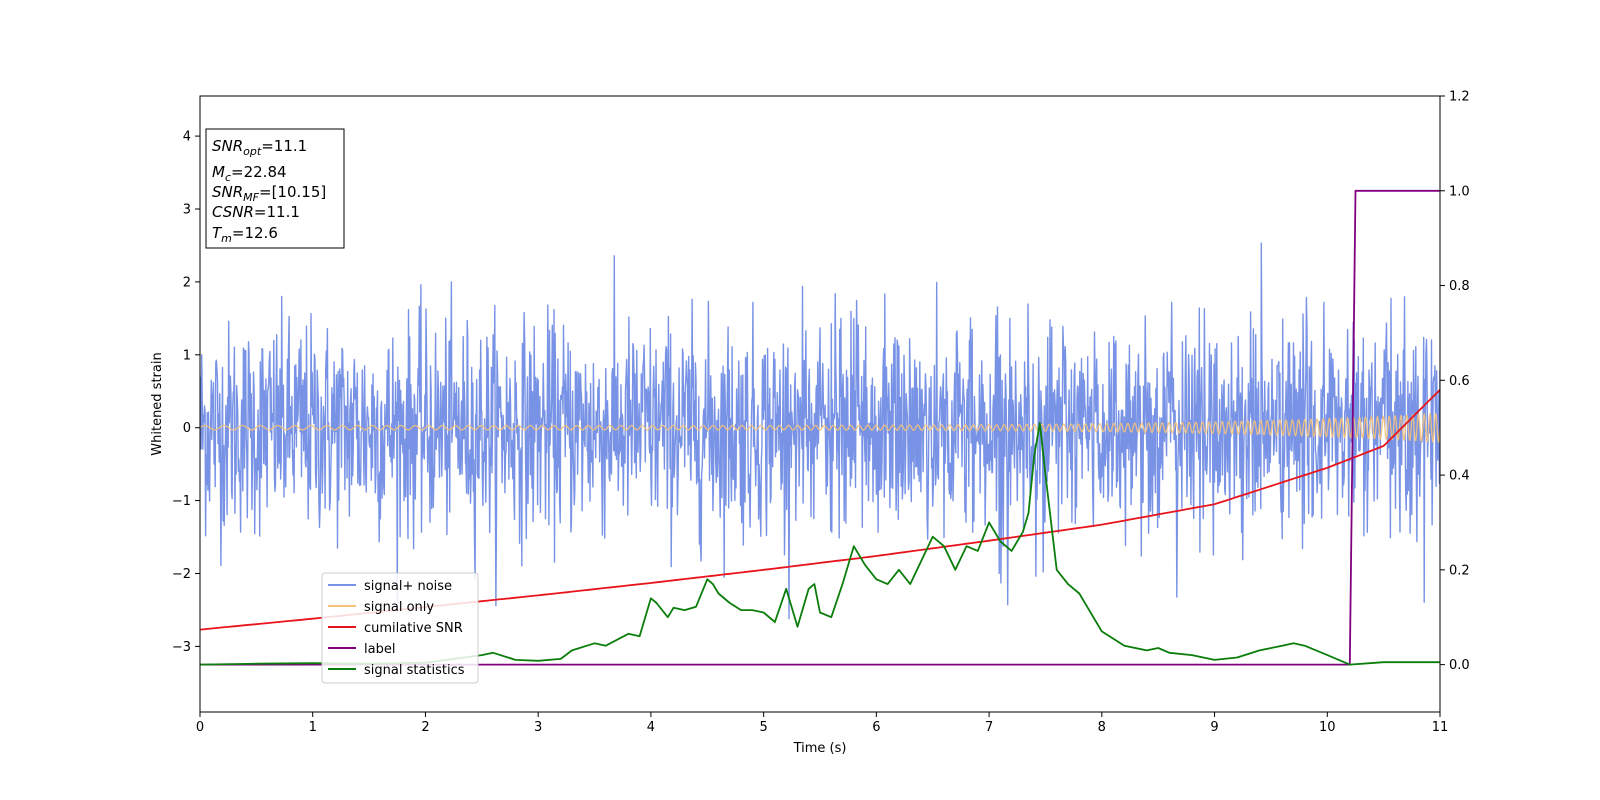  Describe the element at coordinates (1459, 191) in the screenshot. I see `y2-tick-label: 1.0` at that location.